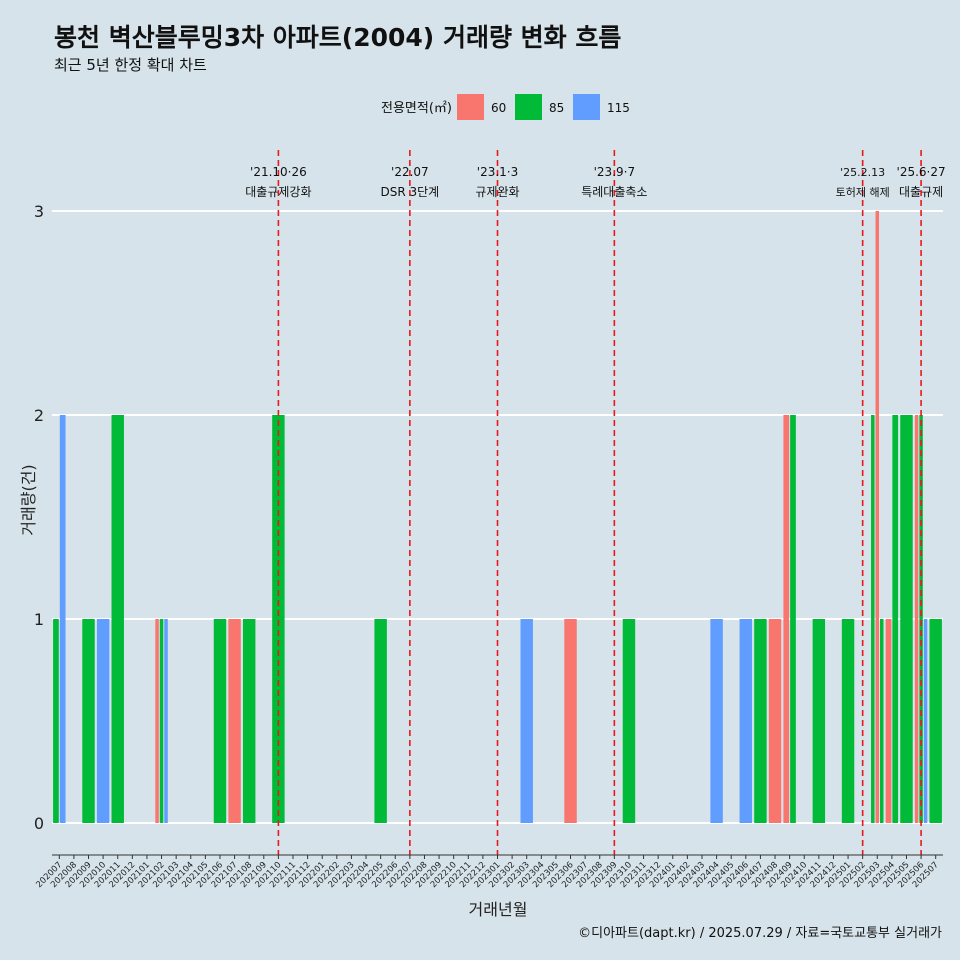 This screenshot has width=960, height=960. Describe the element at coordinates (39, 619) in the screenshot. I see `y-tick-label: 1` at that location.